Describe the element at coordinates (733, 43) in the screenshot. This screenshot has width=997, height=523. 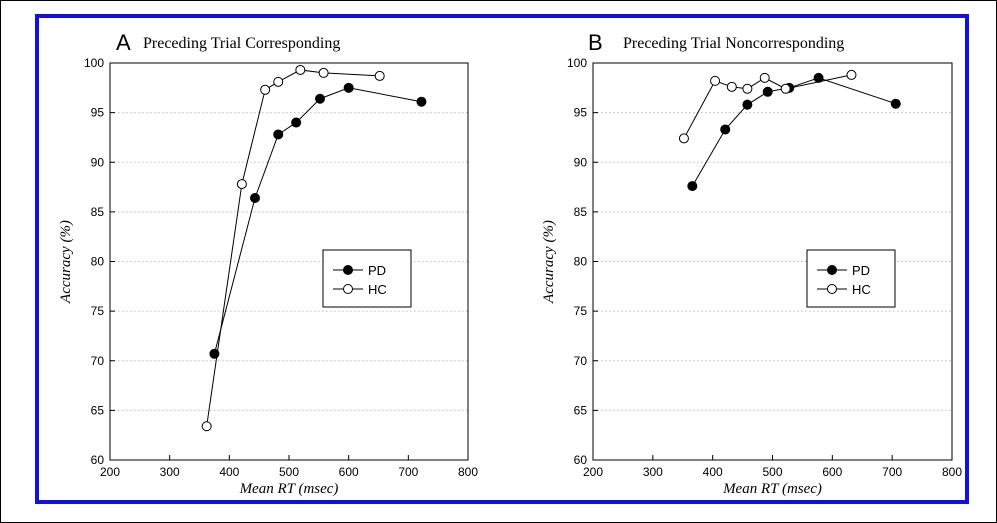
I see `panel-title: Preceding Trial Noncorresponding` at that location.